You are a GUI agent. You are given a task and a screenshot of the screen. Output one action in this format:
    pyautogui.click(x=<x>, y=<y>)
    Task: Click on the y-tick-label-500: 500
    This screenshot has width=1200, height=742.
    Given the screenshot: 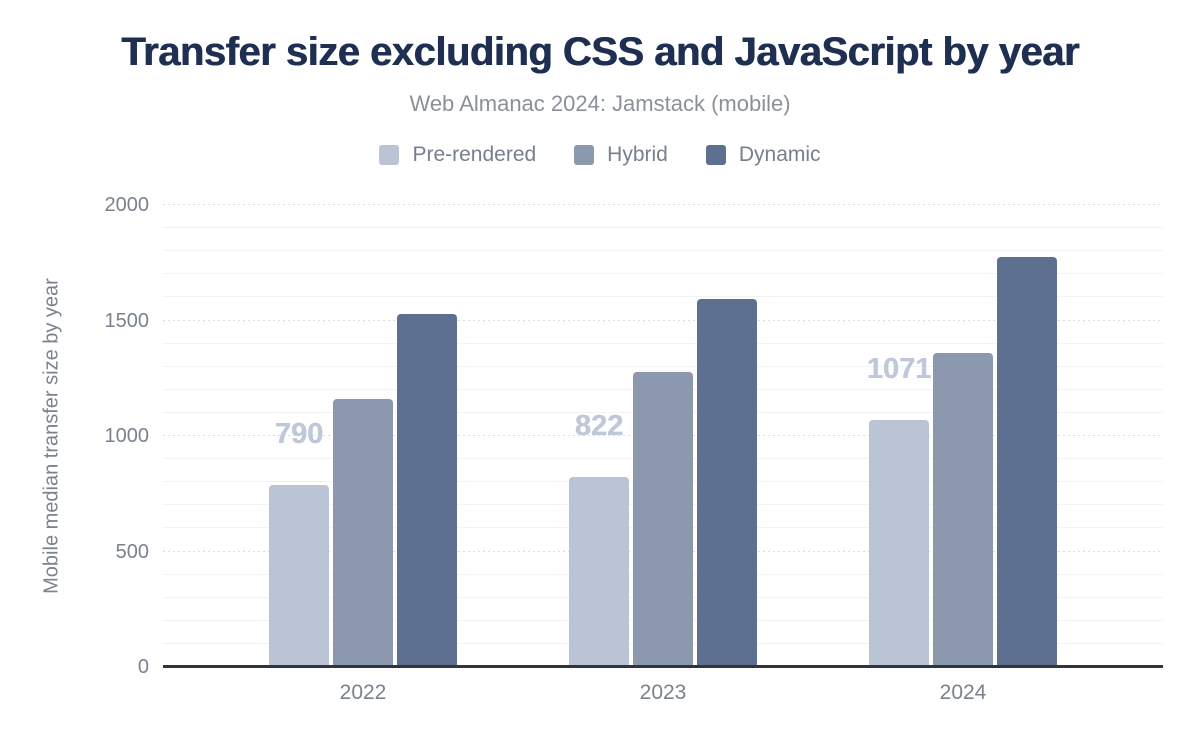 What is the action you would take?
    pyautogui.click(x=132, y=551)
    